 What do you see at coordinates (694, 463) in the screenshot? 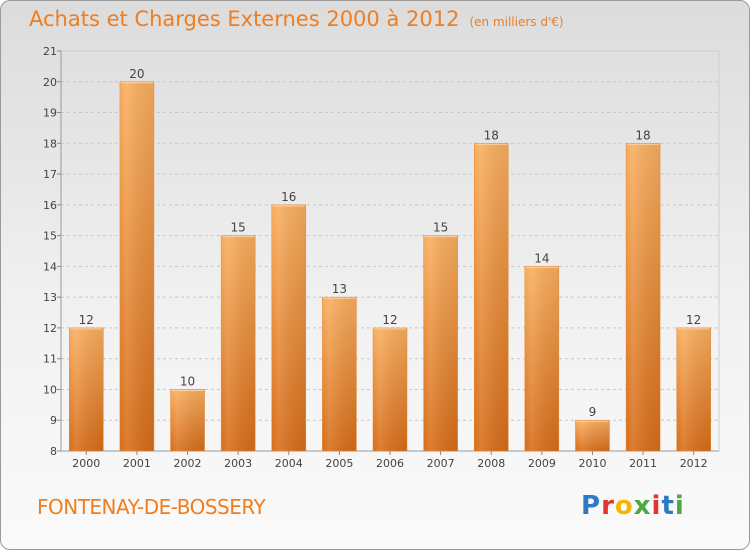
I see `x-tick-label: 2012` at bounding box center [694, 463].